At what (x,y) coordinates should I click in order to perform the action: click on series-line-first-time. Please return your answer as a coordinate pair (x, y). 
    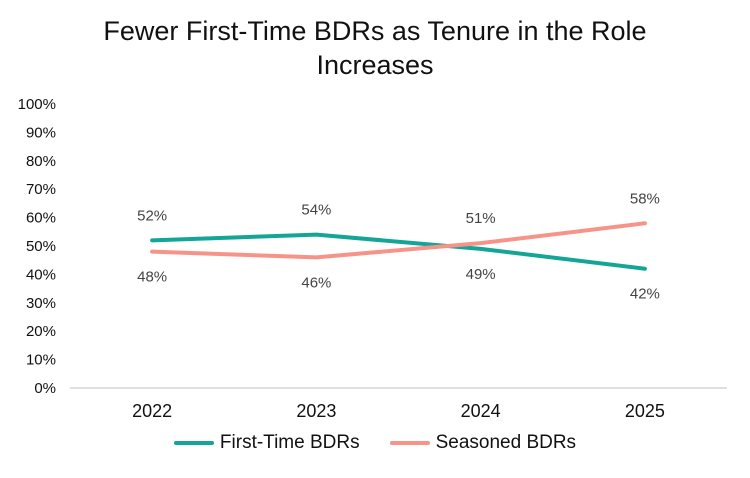
    Looking at the image, I should click on (398, 251).